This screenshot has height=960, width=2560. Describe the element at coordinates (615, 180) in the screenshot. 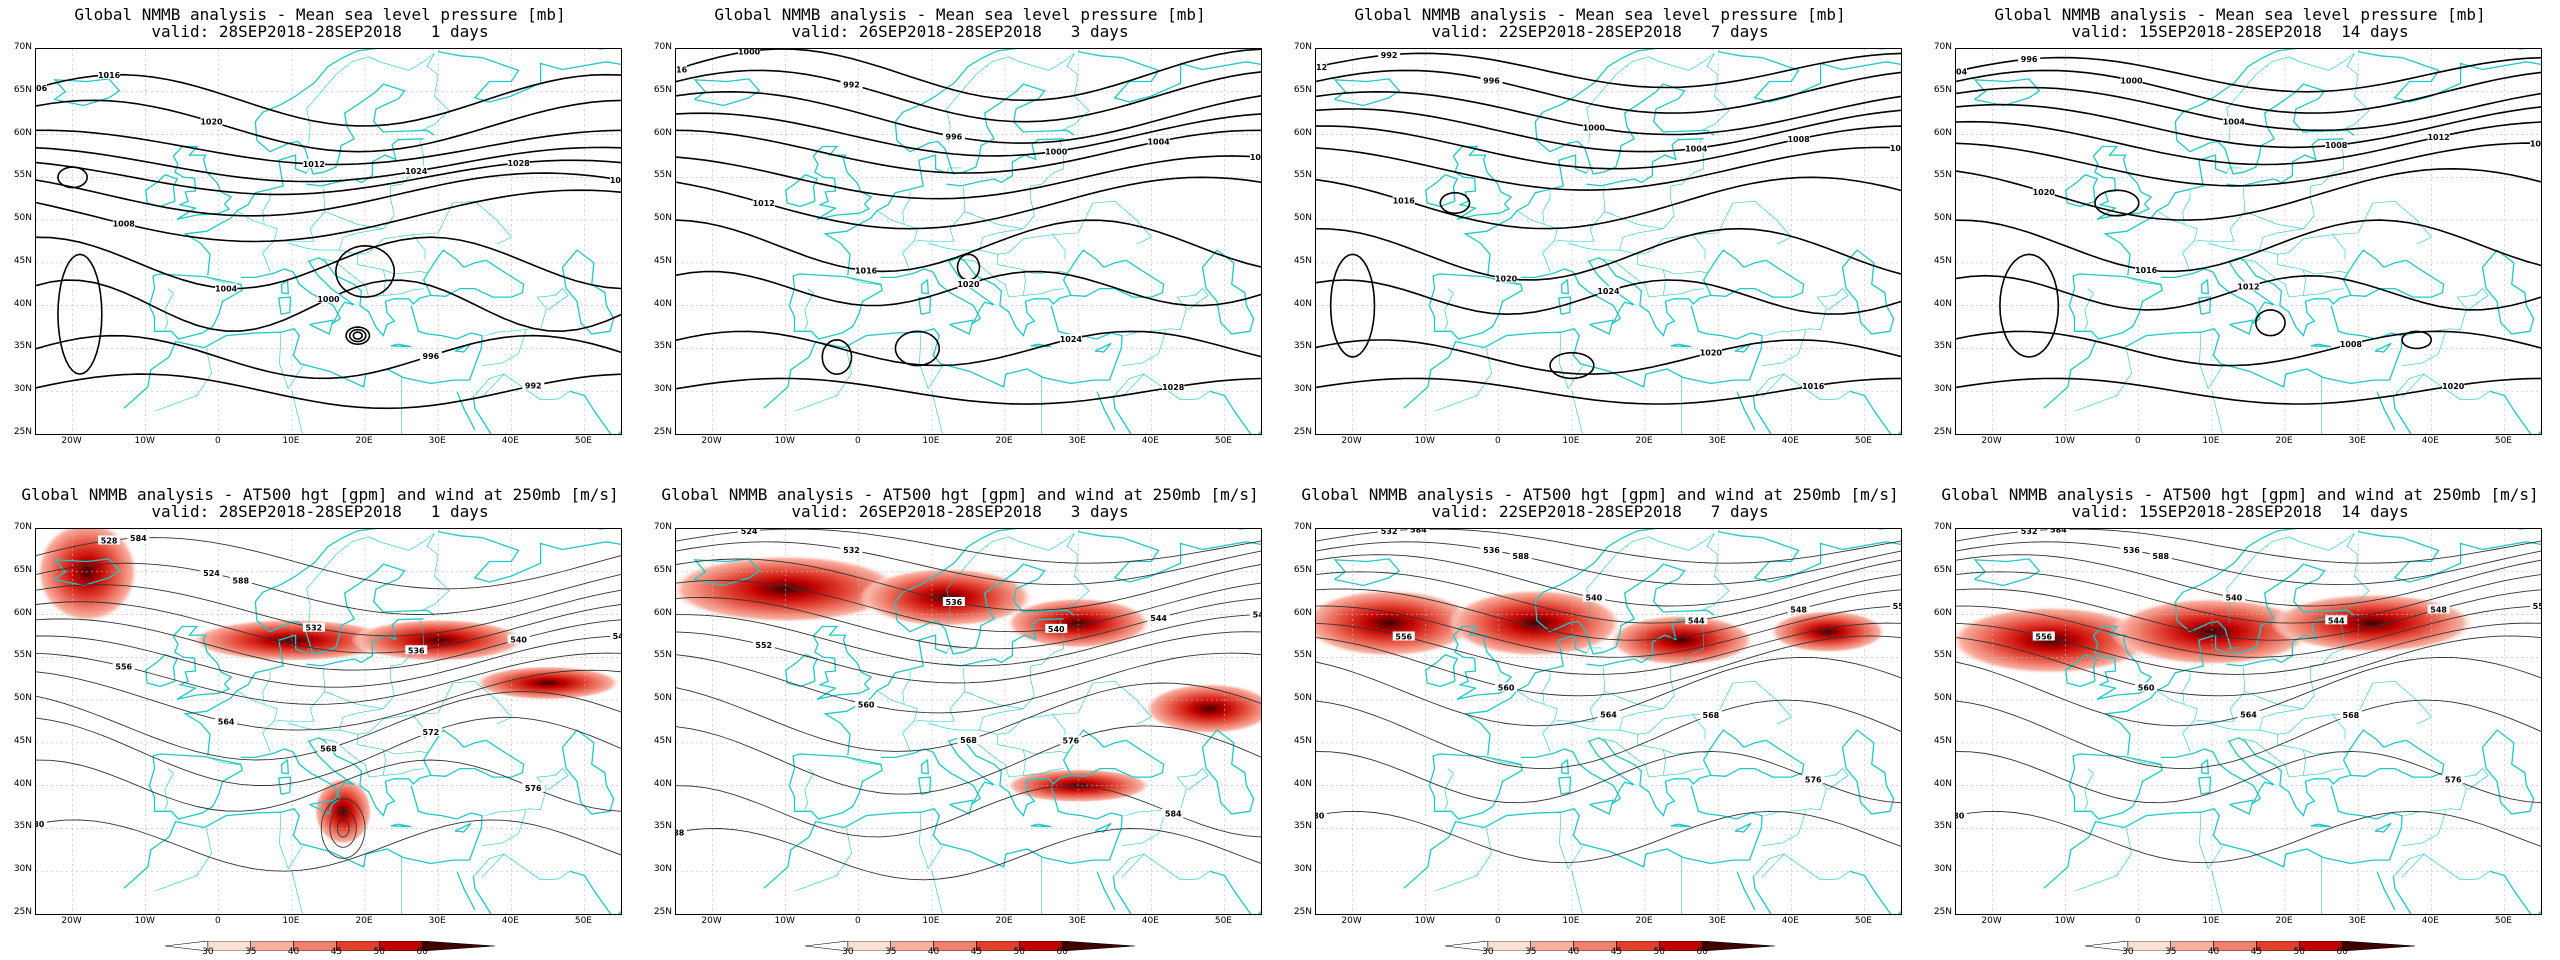

I see `isoline-label: 1032` at that location.